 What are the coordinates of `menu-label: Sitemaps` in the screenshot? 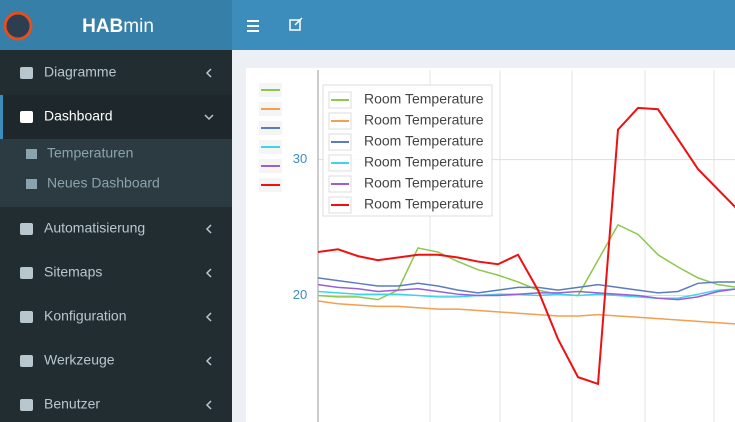 It's located at (73, 272).